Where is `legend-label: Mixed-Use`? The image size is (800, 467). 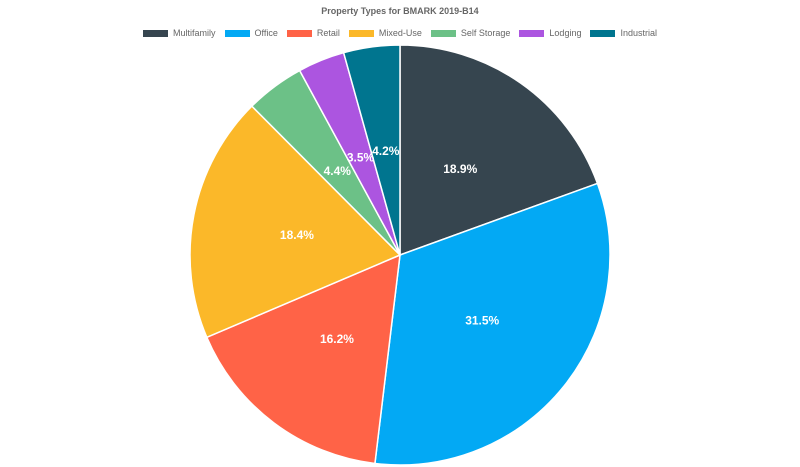 legend-label: Mixed-Use is located at coordinates (400, 33).